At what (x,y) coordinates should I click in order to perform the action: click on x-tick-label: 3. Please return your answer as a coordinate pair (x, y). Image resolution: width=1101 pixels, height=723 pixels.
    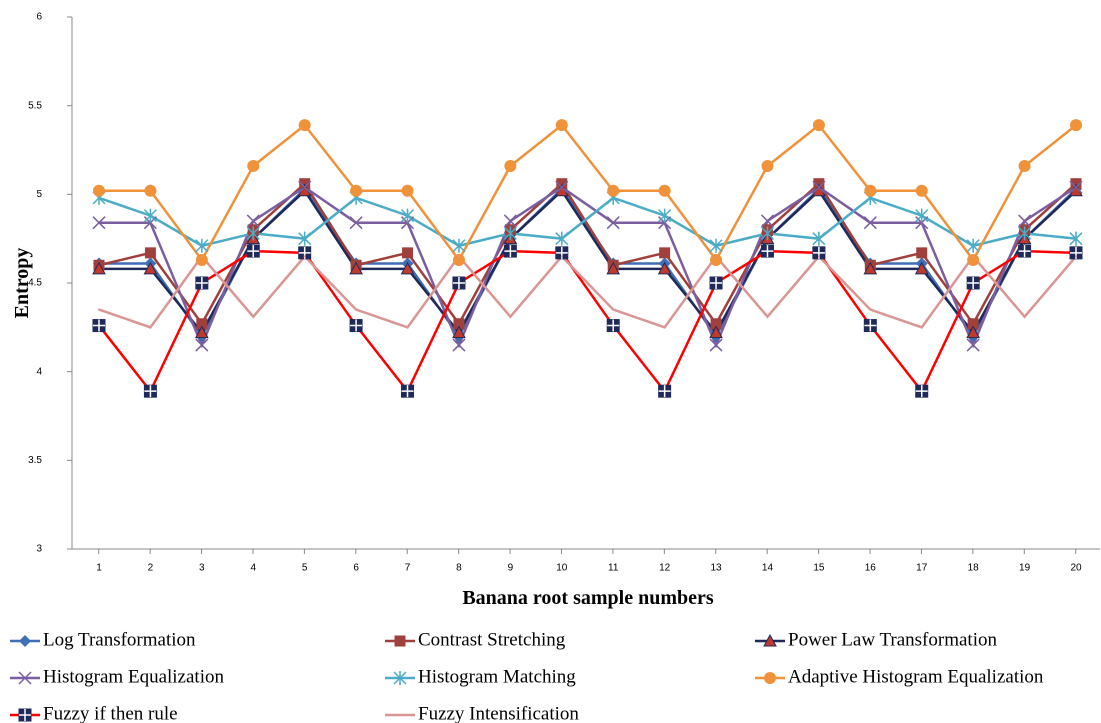
    Looking at the image, I should click on (202, 568).